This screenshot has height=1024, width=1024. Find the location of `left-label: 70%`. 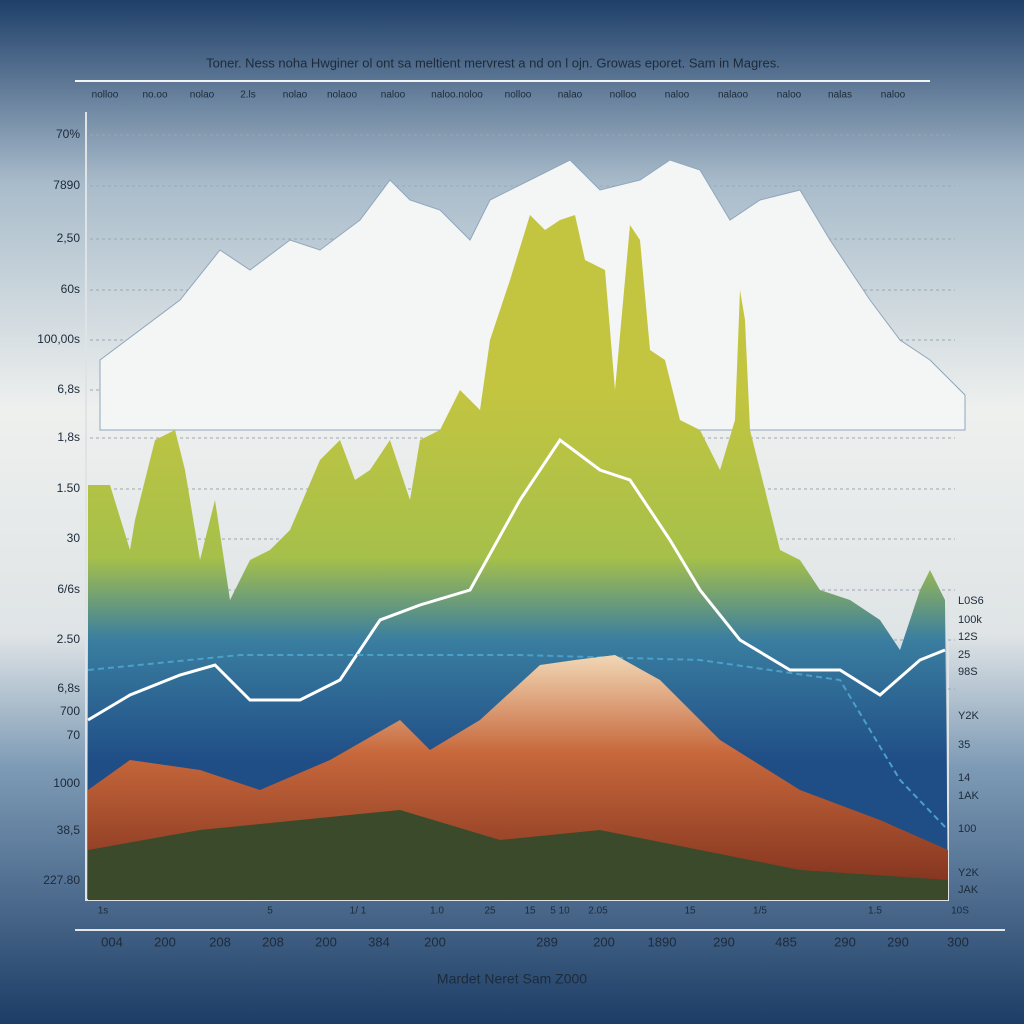

left-label: 70% is located at coordinates (68, 134).